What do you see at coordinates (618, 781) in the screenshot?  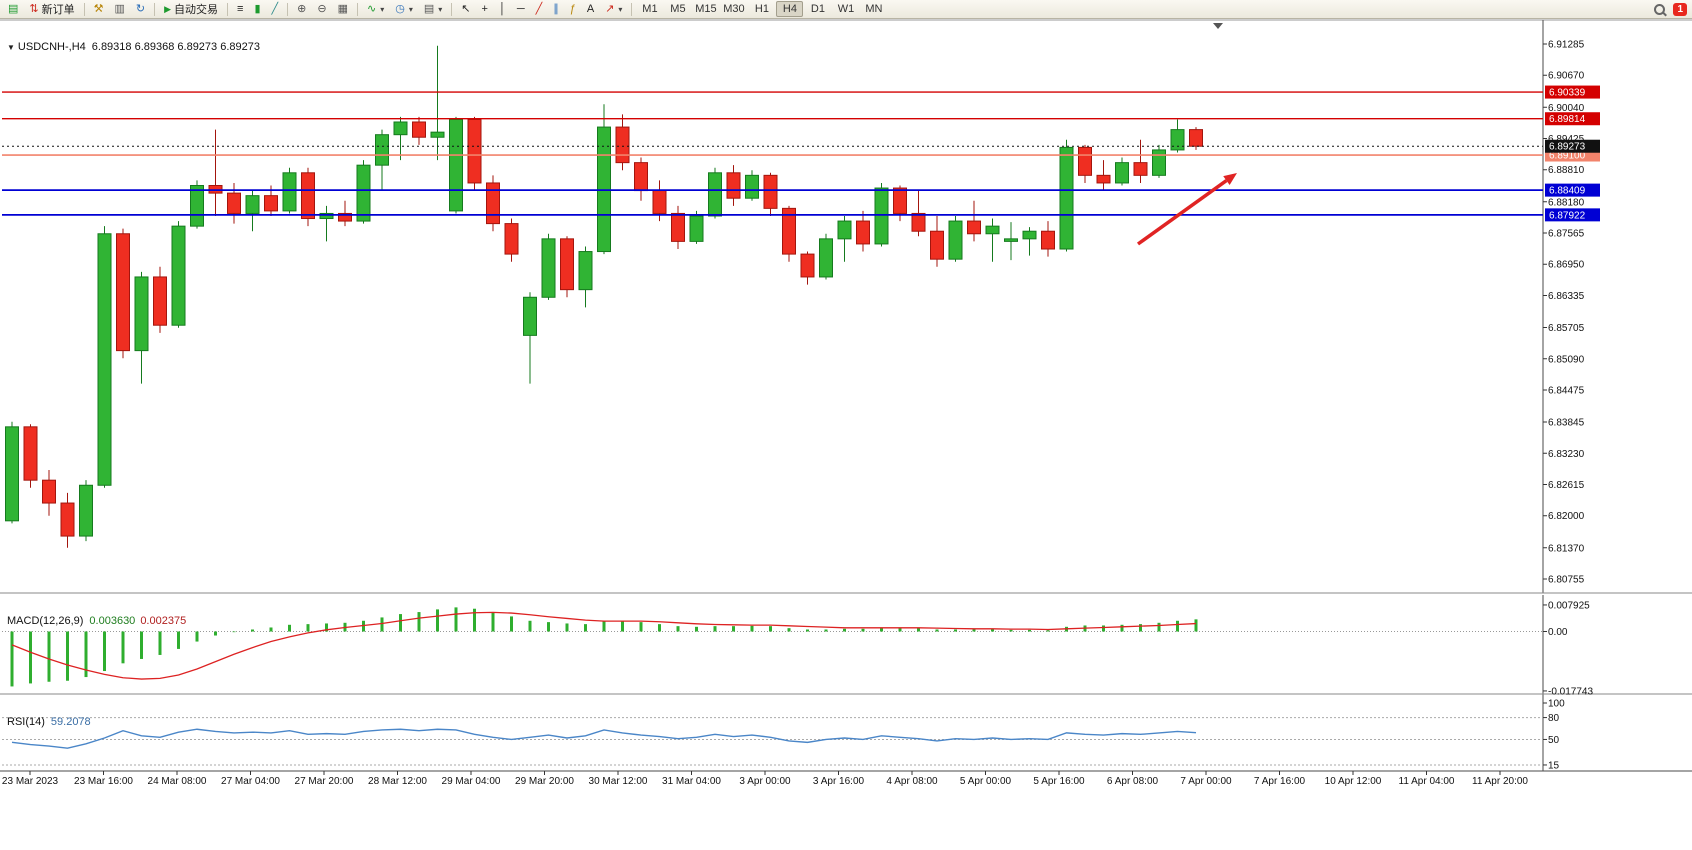 I see `time-axis-label: 30 Mar 12:00` at bounding box center [618, 781].